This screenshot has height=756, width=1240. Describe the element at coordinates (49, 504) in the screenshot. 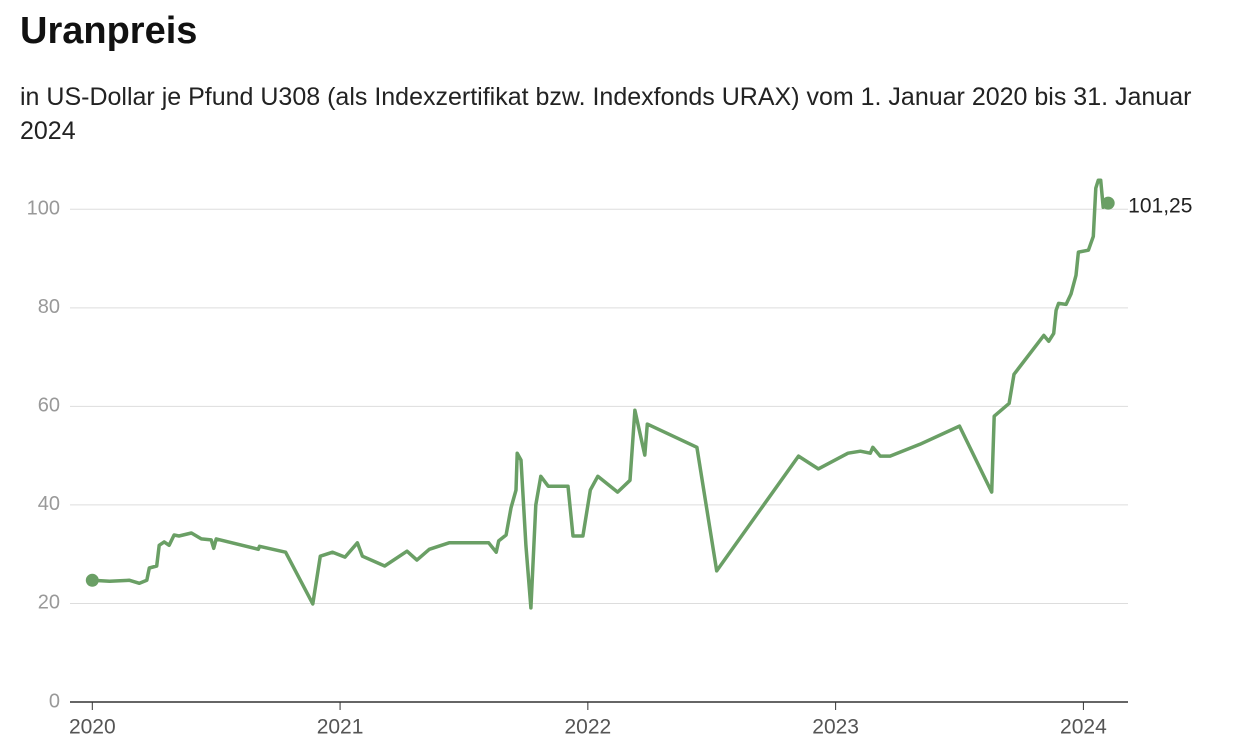

I see `y-tick-label: 40` at that location.